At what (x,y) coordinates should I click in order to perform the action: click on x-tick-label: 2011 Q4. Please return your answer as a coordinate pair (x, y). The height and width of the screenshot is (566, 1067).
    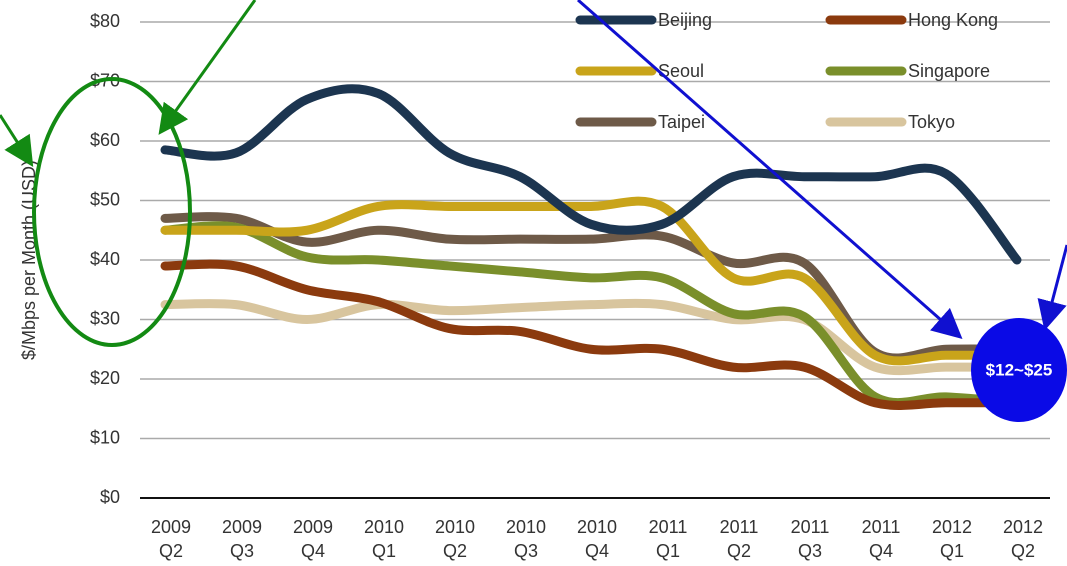
    Looking at the image, I should click on (881, 539).